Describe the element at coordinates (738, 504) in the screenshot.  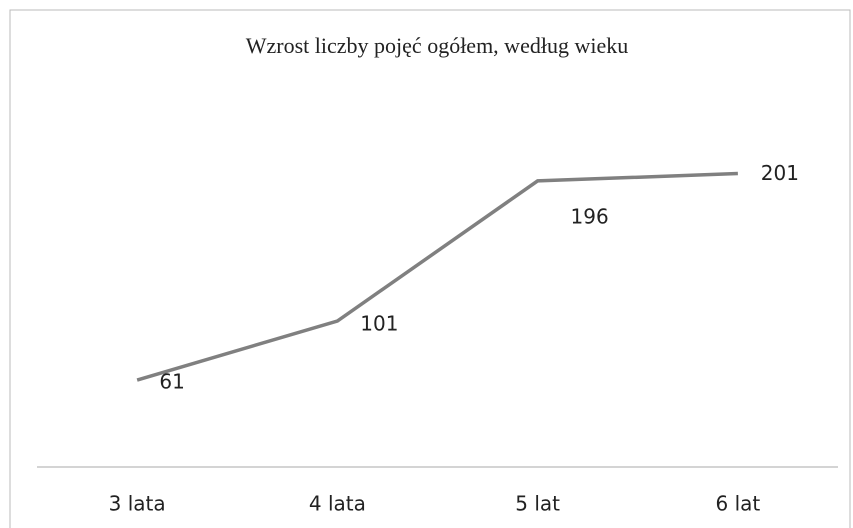
I see `x-tick-label: 6 lat` at that location.